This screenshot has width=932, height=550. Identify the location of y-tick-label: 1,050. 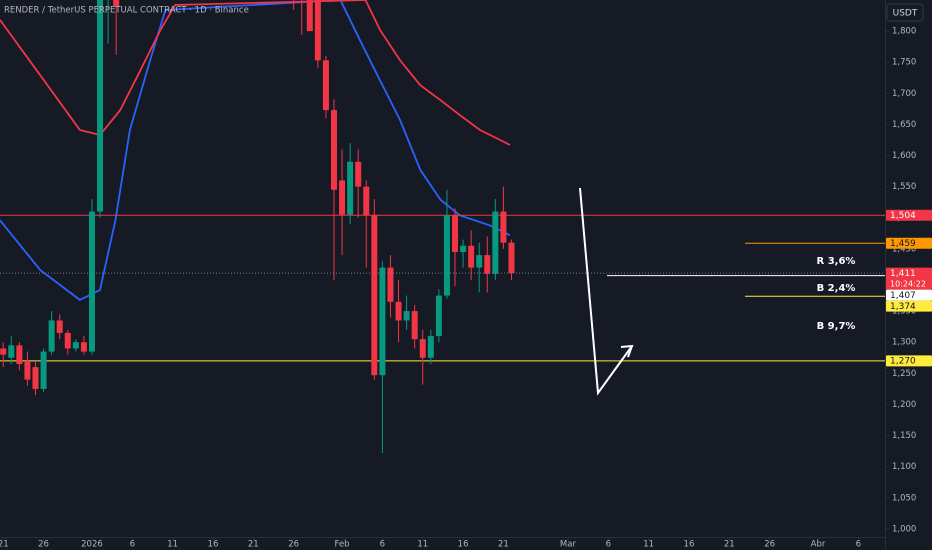
(904, 498).